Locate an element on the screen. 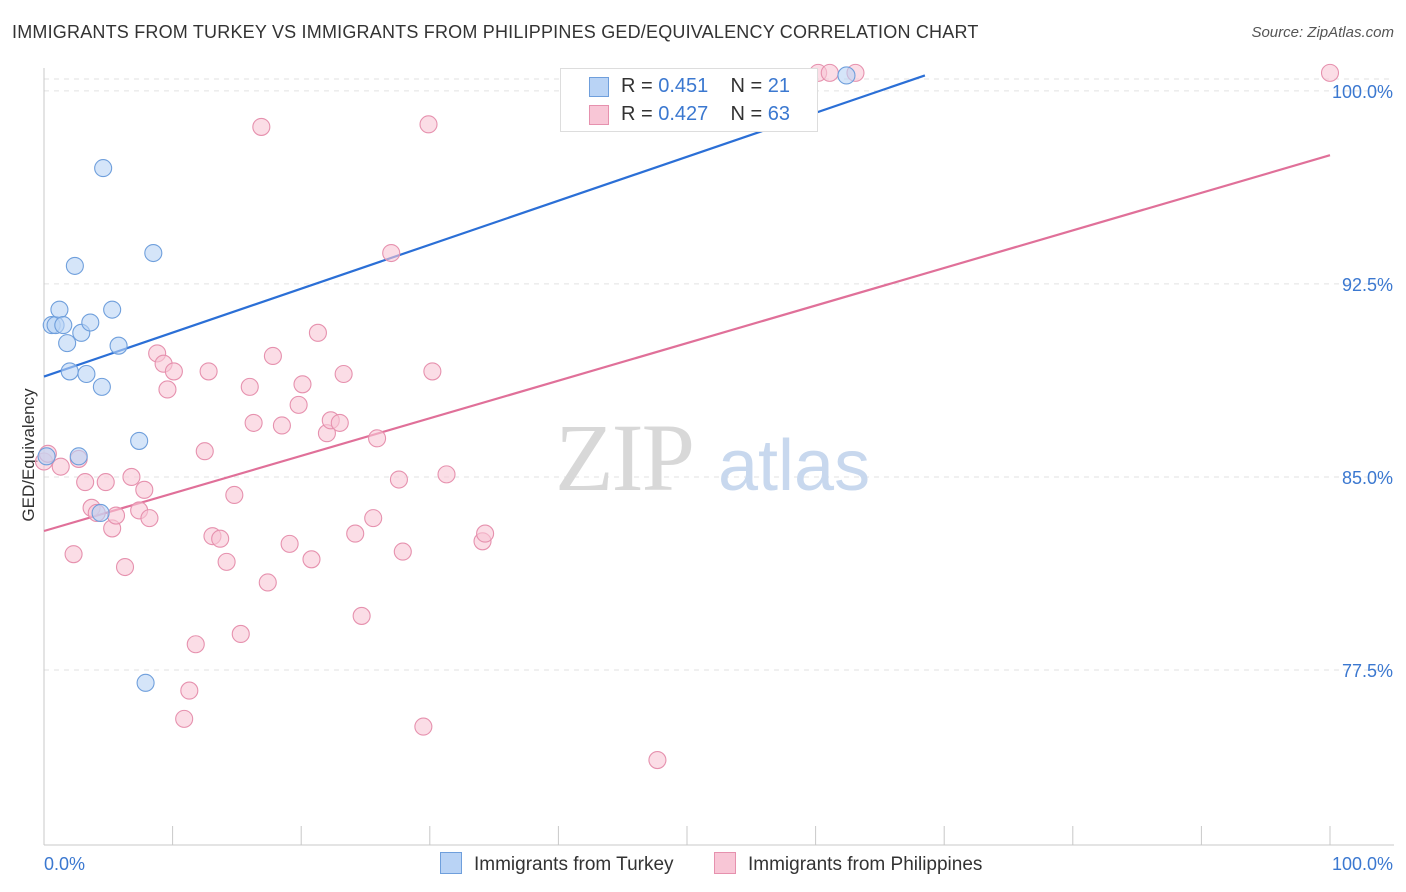 The image size is (1406, 892). correlation-legend: R = 0.451 N = 21 R = 0.427 N = 63 is located at coordinates (689, 100).